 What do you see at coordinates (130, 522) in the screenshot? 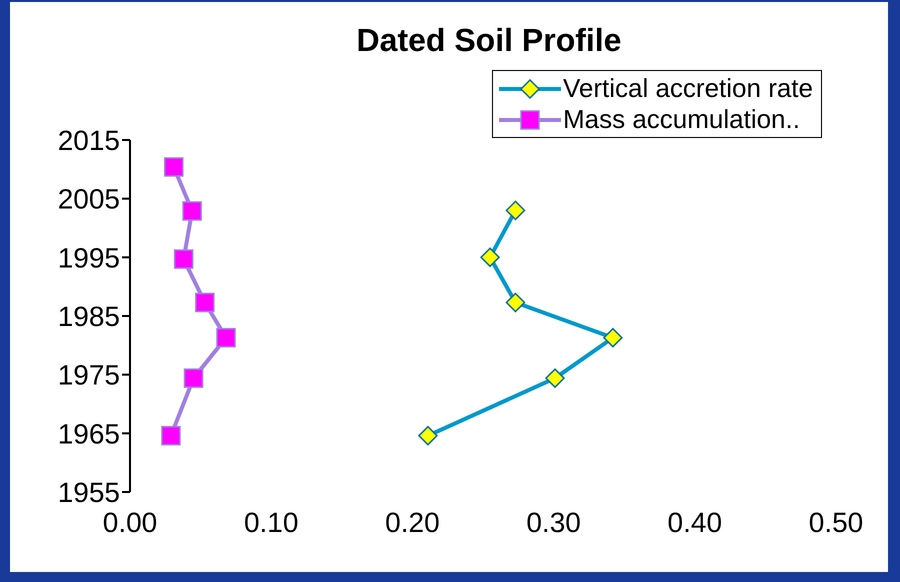
I see `x-tick-label: 0.00` at bounding box center [130, 522].